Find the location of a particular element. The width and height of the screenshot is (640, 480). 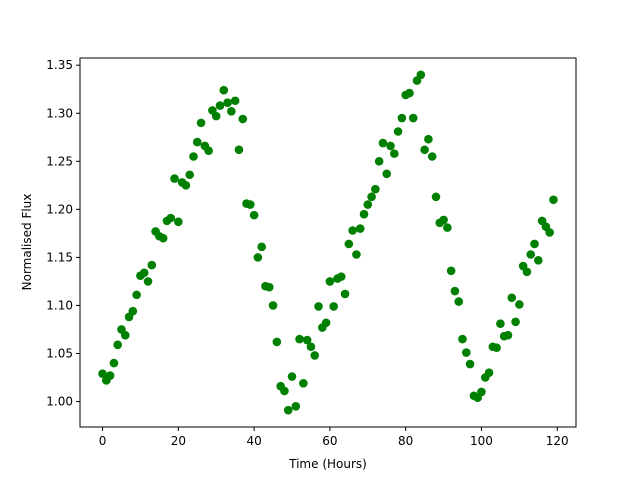

x-tick-label: 80 is located at coordinates (405, 441).